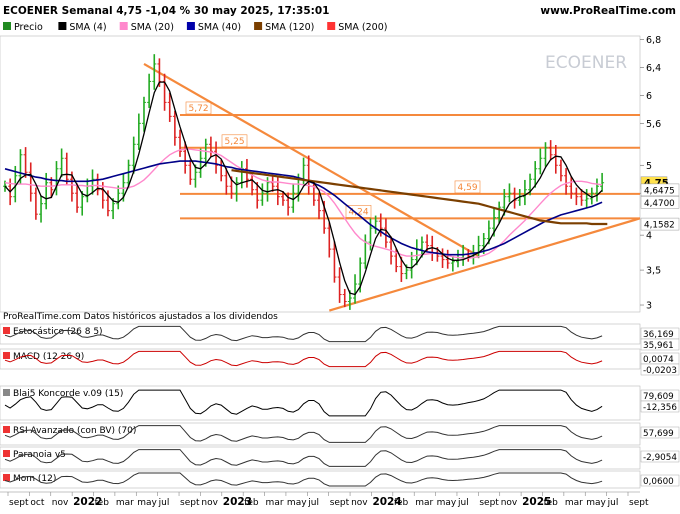  I want to click on price-tick-label: 3, so click(649, 306).